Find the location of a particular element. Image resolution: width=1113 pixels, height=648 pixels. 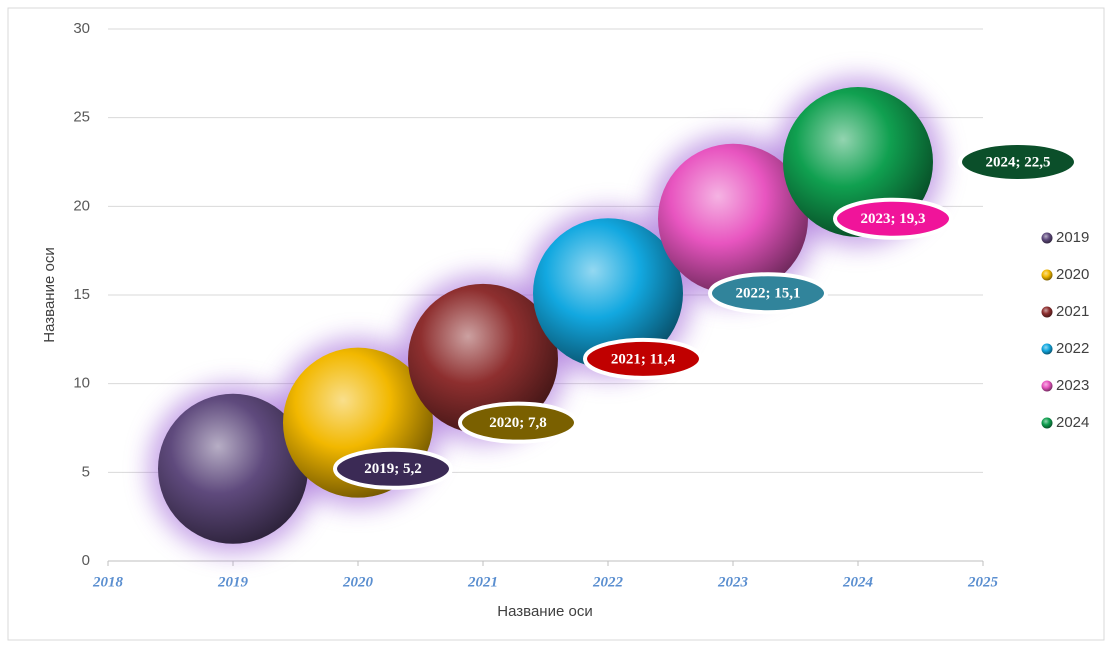

y-tick-label: 15 is located at coordinates (81, 294).